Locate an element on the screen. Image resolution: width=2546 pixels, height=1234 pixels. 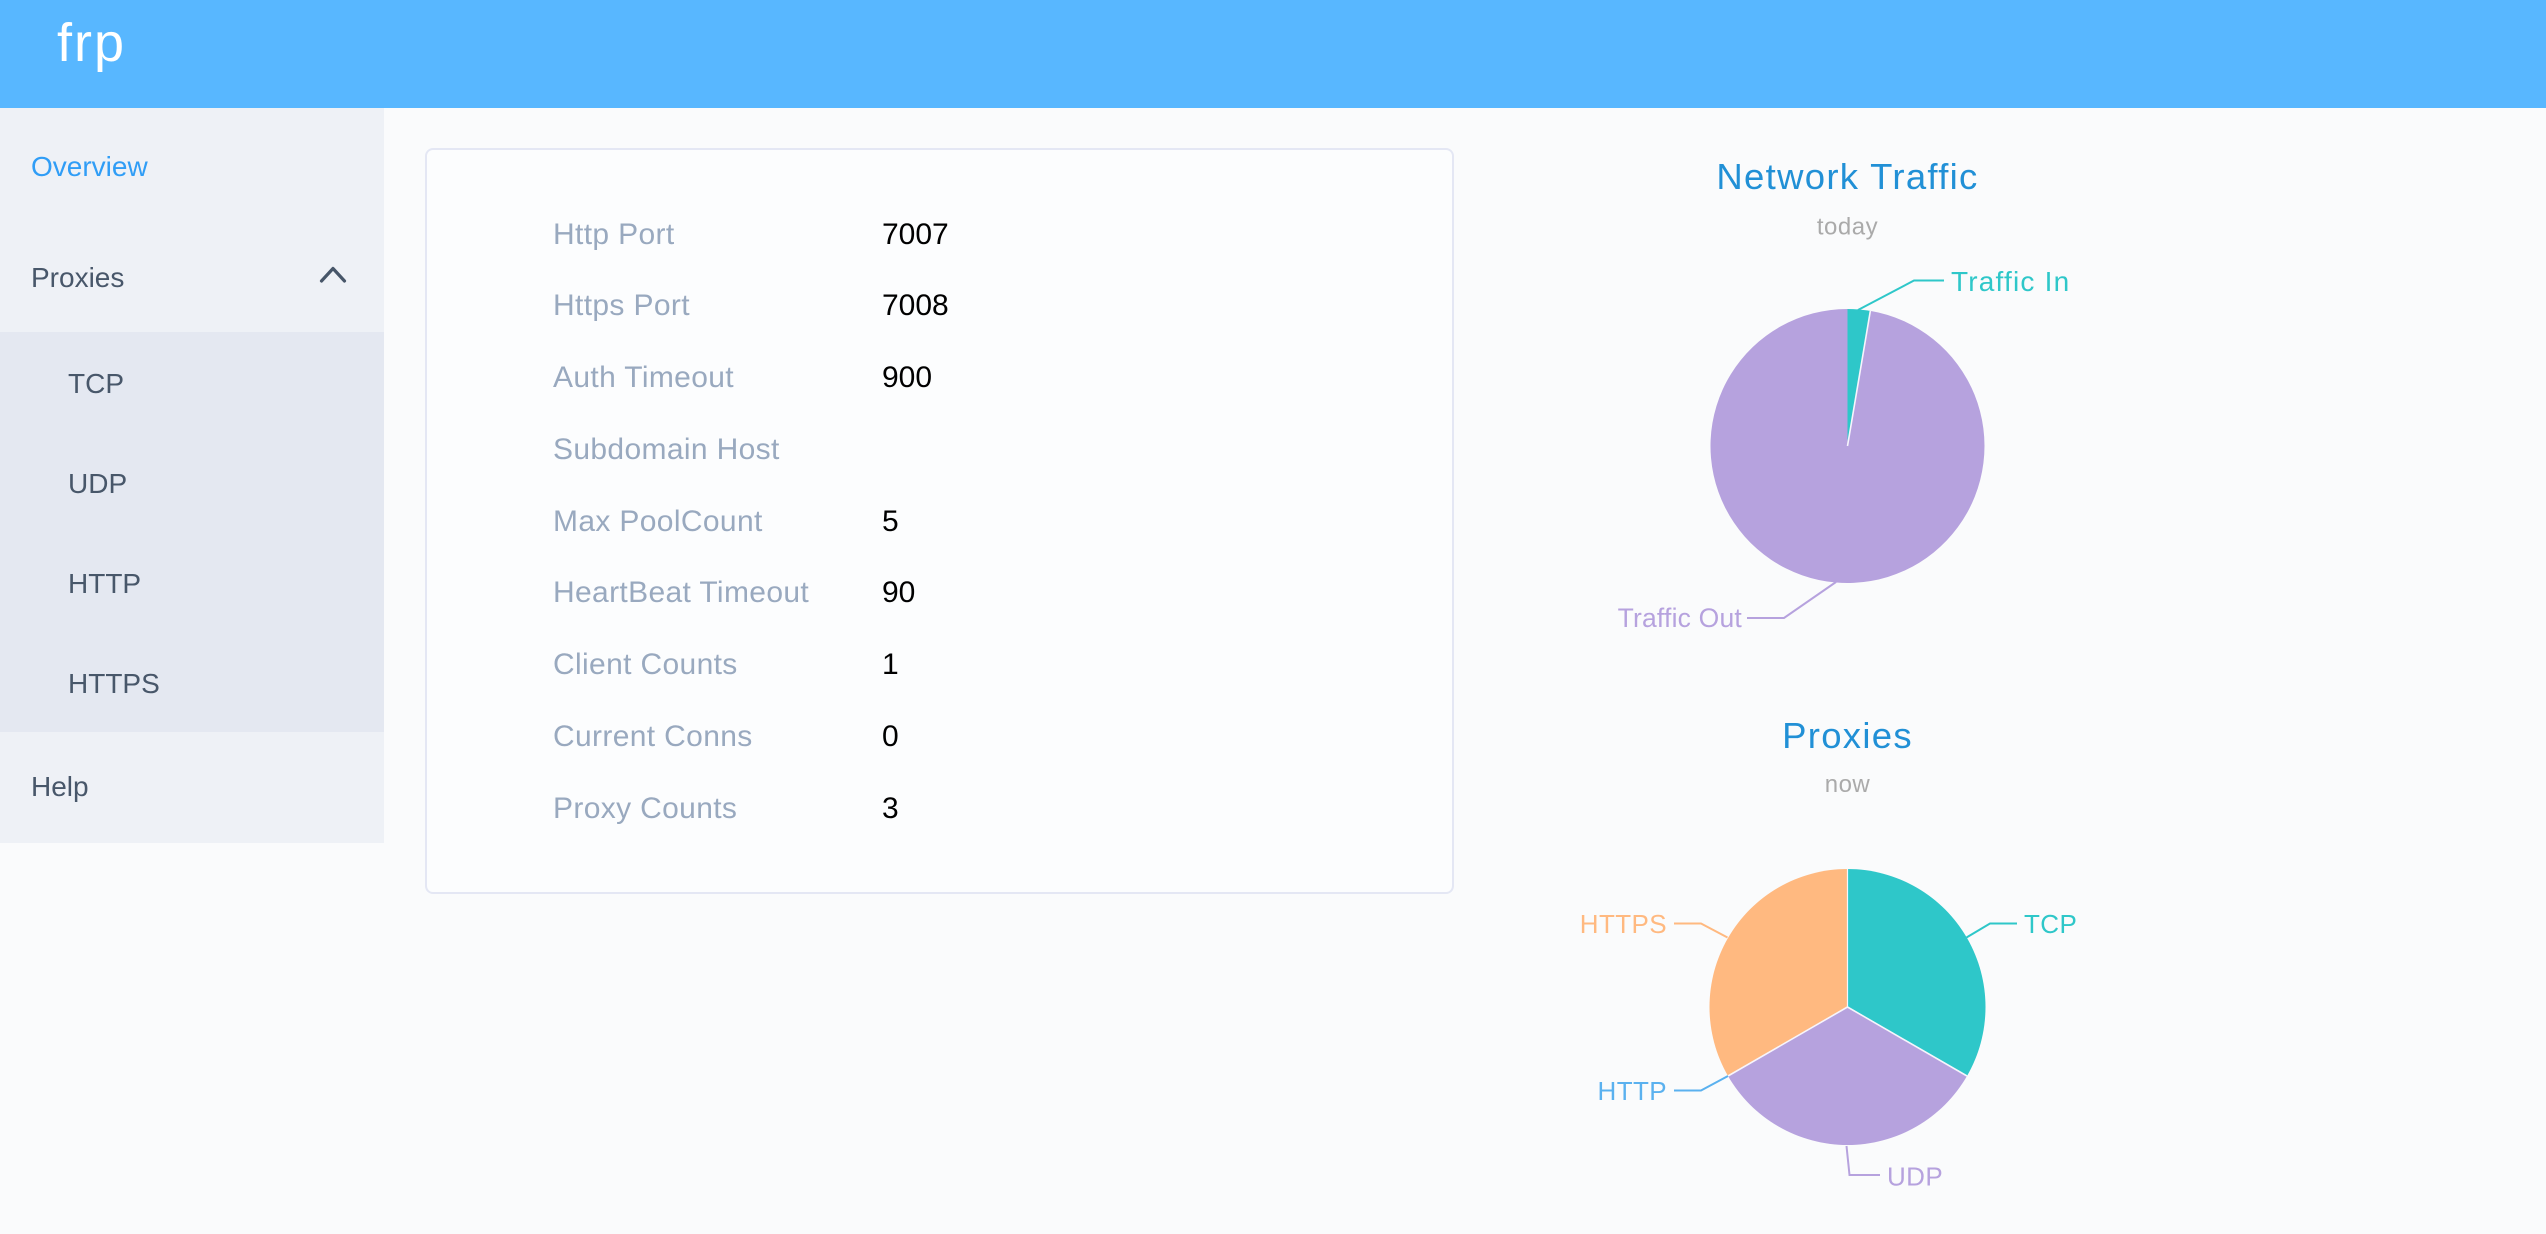
svg-text: UDP is located at coordinates (1915, 1177).